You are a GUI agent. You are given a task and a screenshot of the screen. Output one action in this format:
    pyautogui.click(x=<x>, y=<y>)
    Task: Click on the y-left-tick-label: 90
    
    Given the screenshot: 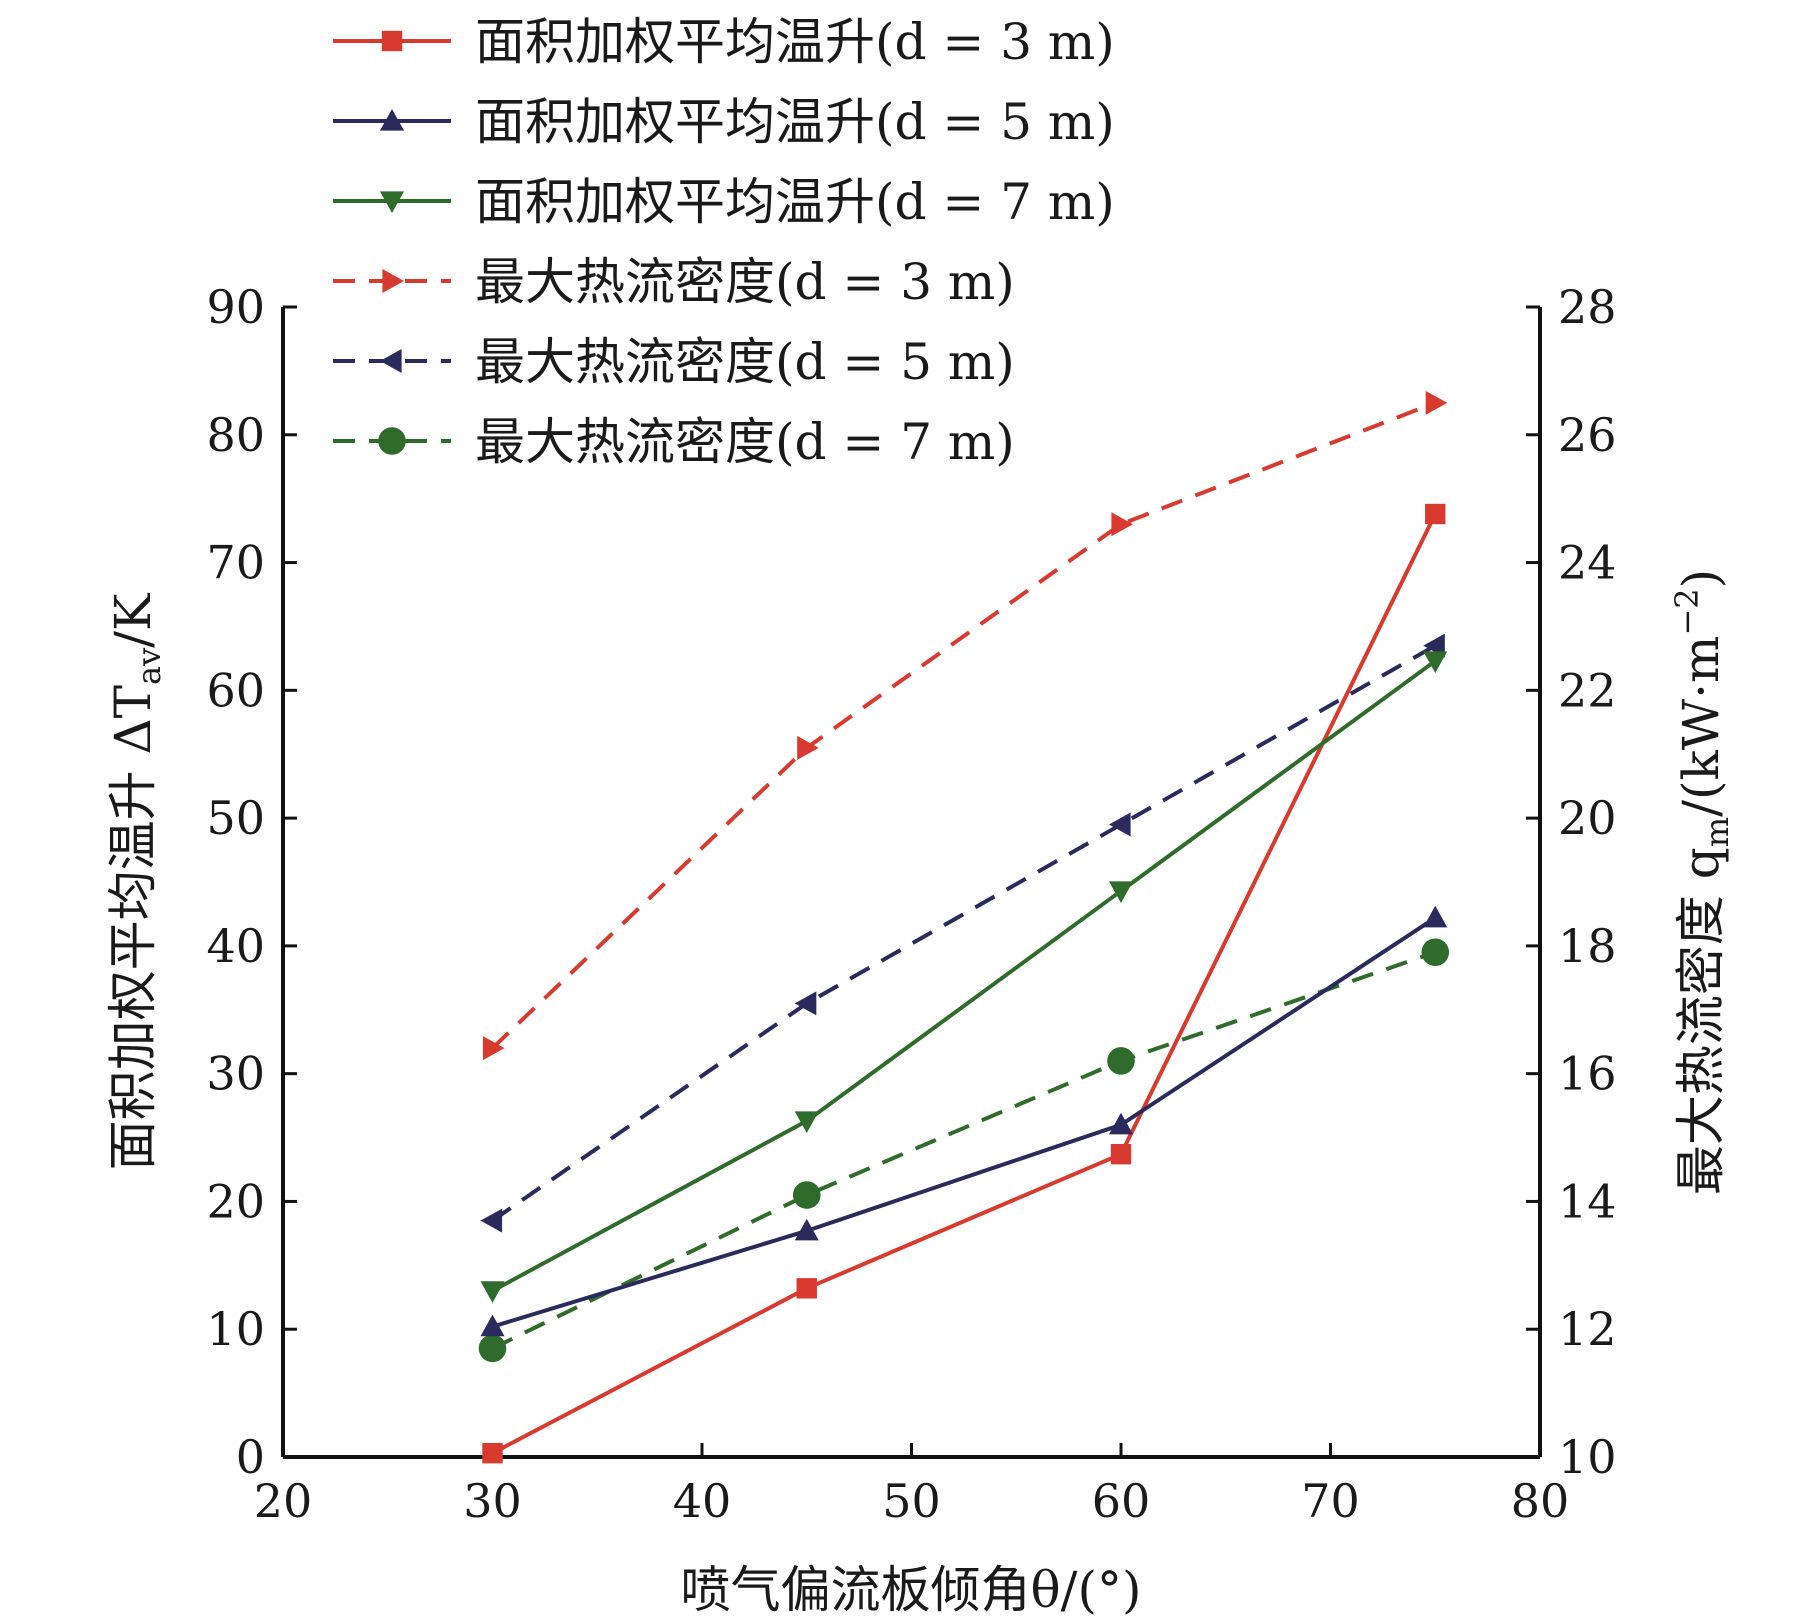 What is the action you would take?
    pyautogui.click(x=235, y=307)
    